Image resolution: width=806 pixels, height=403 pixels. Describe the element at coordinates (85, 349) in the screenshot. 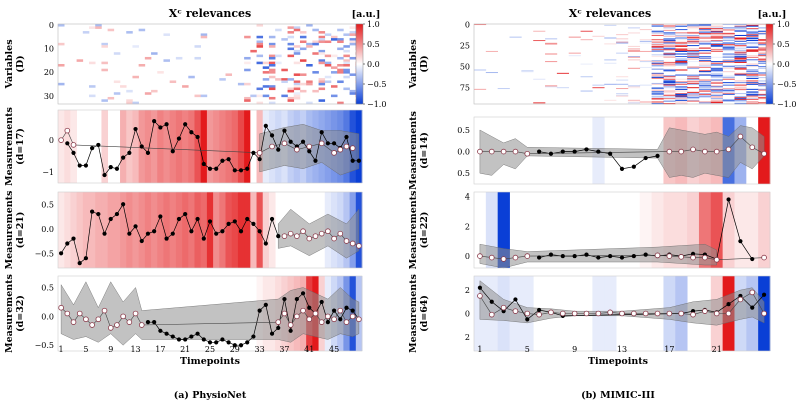

I see `xtick: 5` at that location.